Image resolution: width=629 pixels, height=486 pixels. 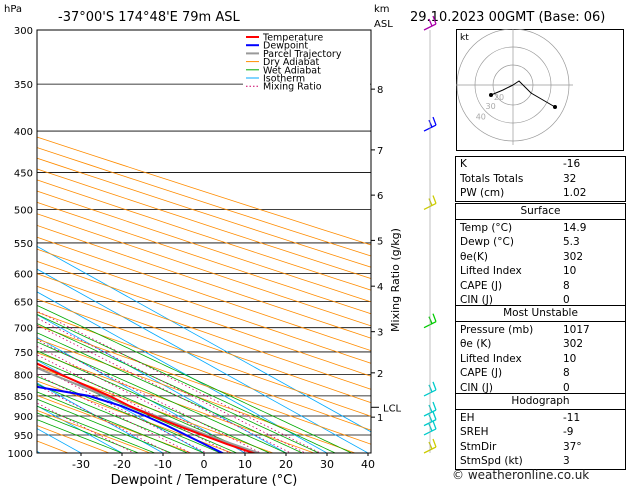 I want to click on row-label: Totals Totals, so click(x=492, y=178).